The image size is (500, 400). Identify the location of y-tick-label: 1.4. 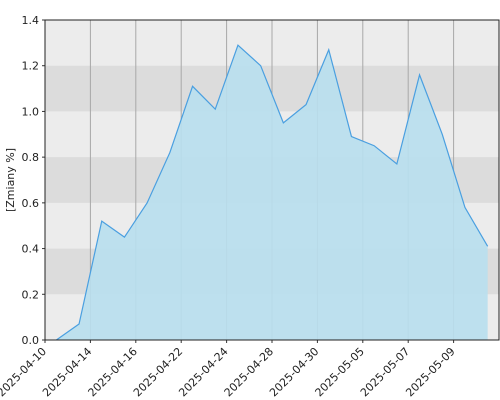
(31, 20).